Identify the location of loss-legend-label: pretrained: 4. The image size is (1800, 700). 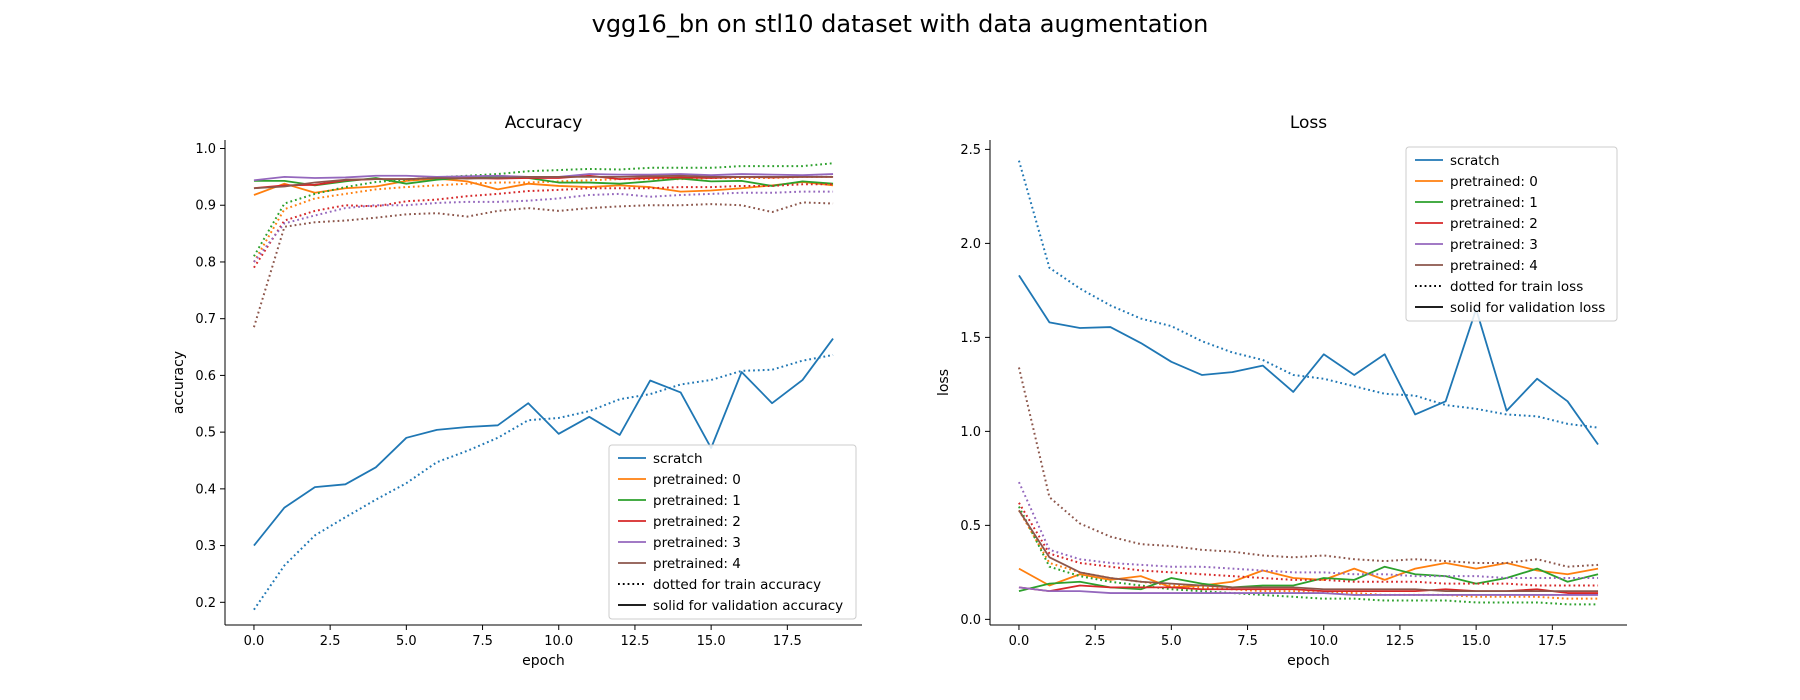
(1494, 266).